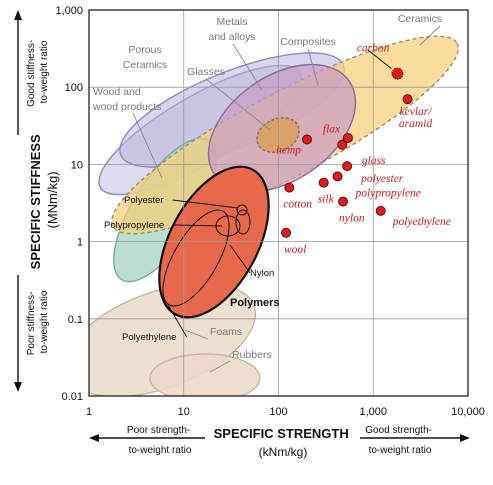 Image resolution: width=493 pixels, height=485 pixels. I want to click on x-axis-title: SPECIFIC STRENGTH (kNm/kg), so click(283, 442).